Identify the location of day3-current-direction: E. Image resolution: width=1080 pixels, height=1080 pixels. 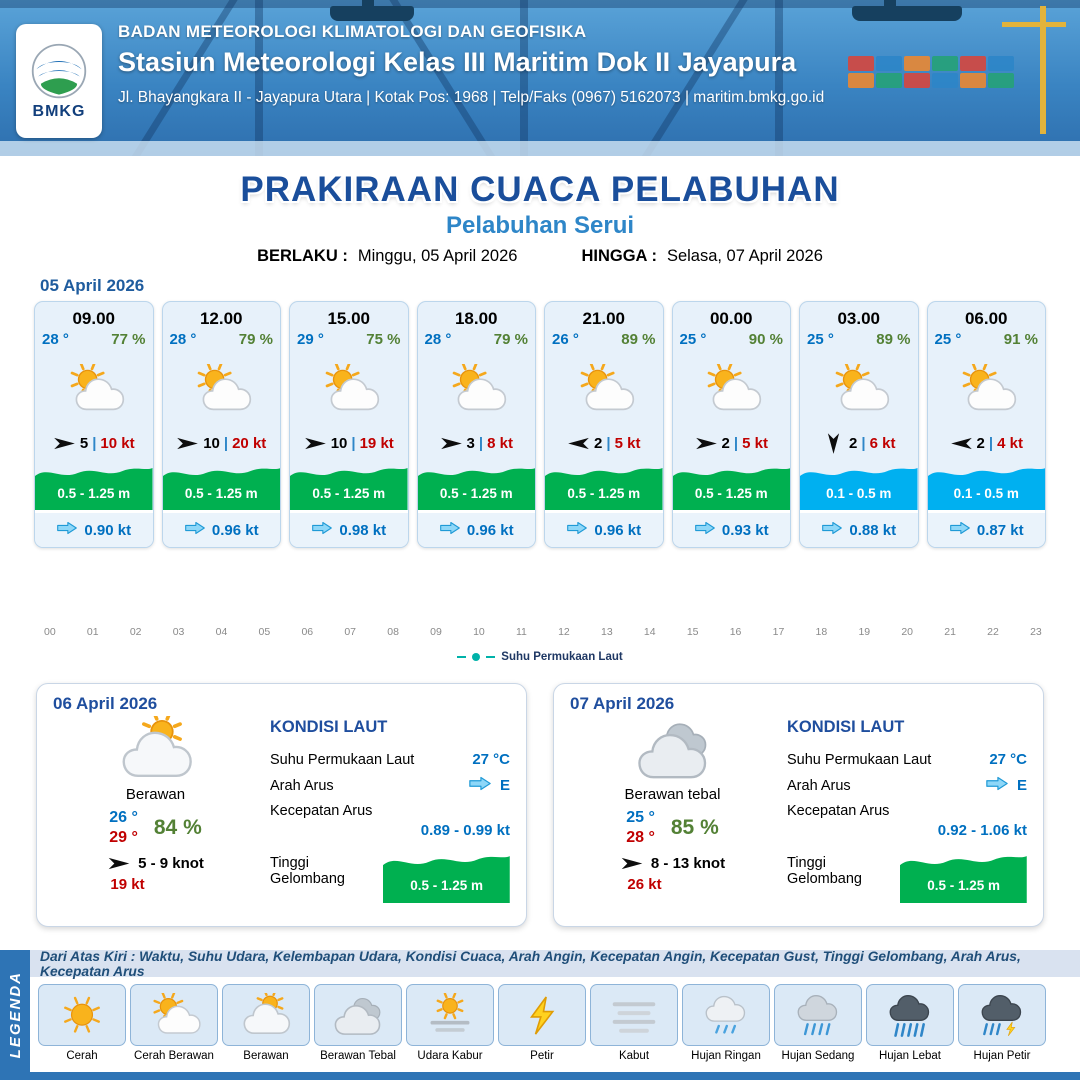
(1021, 785).